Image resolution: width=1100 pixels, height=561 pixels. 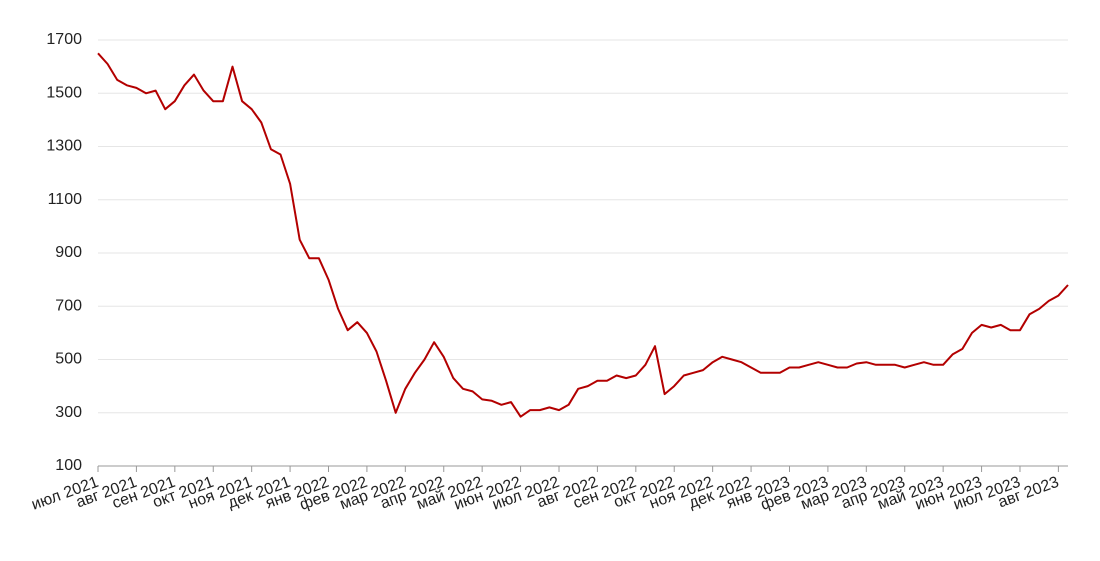 What do you see at coordinates (68, 465) in the screenshot?
I see `y-tick-label: 100` at bounding box center [68, 465].